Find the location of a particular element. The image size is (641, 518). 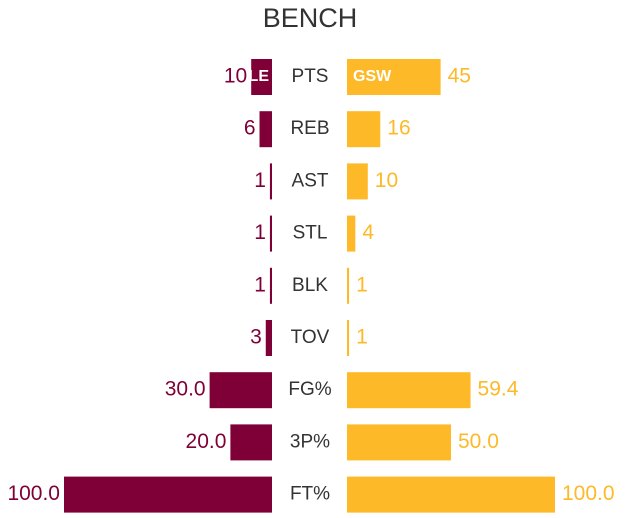

category-label: BLK is located at coordinates (310, 285).